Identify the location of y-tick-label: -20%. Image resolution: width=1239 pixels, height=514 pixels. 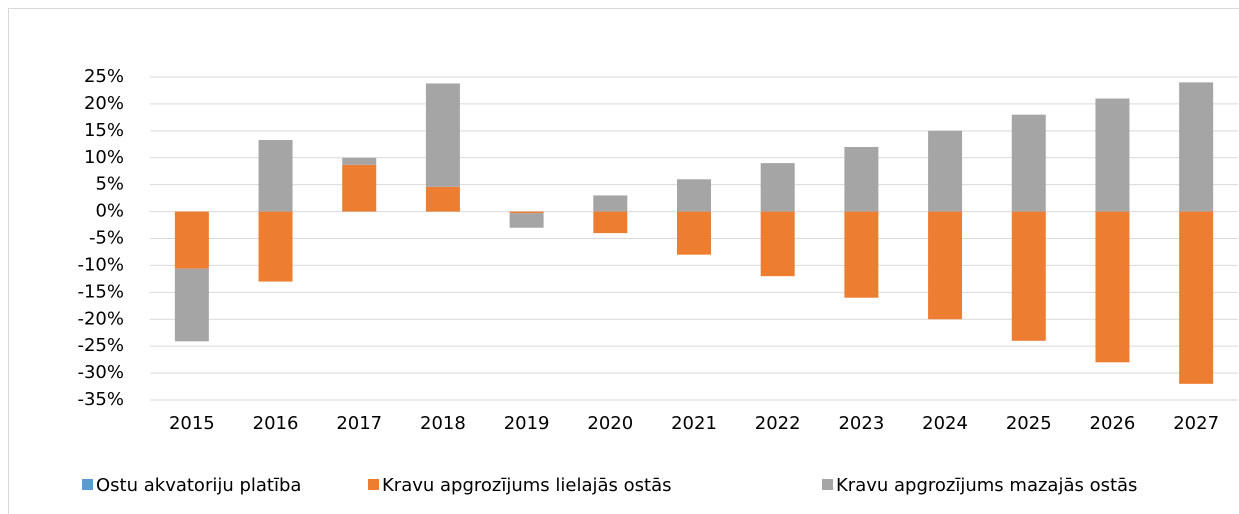
(100, 318).